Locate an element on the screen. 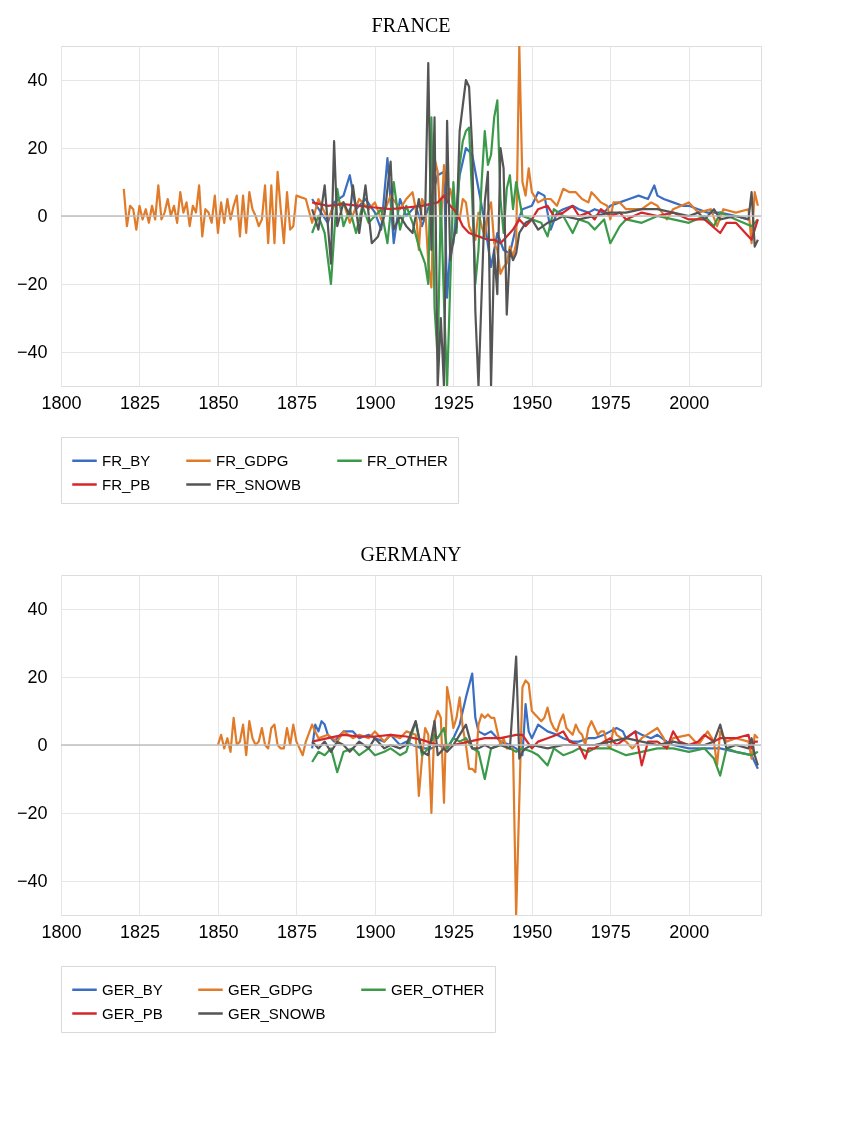 This screenshot has width=860, height=1129. legend-label: FR_SNOWB is located at coordinates (259, 484).